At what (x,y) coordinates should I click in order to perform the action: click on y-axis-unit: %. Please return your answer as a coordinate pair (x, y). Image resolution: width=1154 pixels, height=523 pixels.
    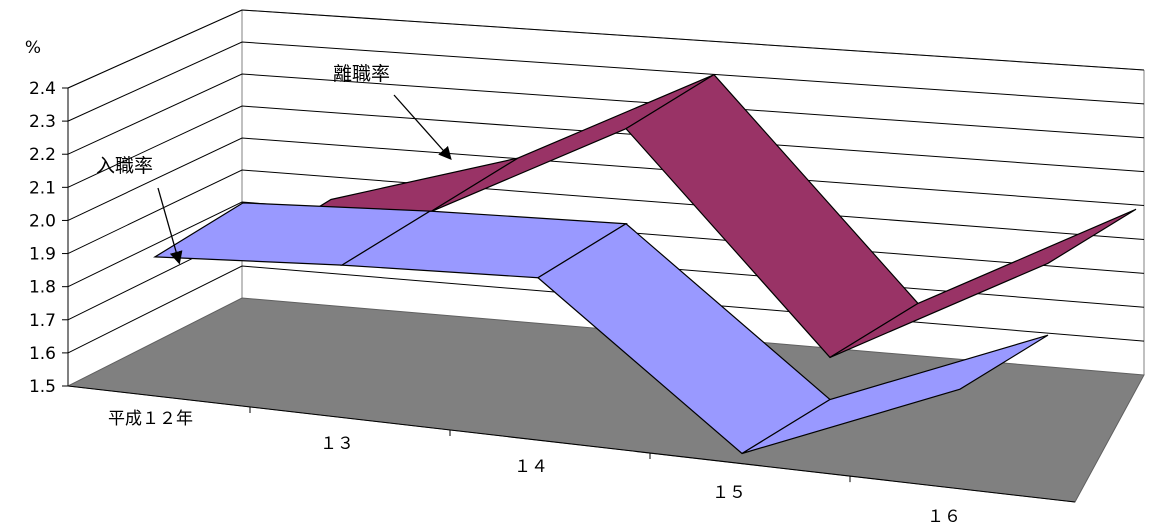
    Looking at the image, I should click on (33, 48).